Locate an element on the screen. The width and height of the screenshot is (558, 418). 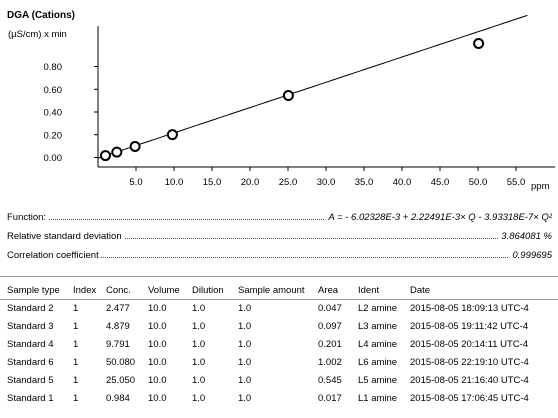
column-header: Date is located at coordinates (420, 290).